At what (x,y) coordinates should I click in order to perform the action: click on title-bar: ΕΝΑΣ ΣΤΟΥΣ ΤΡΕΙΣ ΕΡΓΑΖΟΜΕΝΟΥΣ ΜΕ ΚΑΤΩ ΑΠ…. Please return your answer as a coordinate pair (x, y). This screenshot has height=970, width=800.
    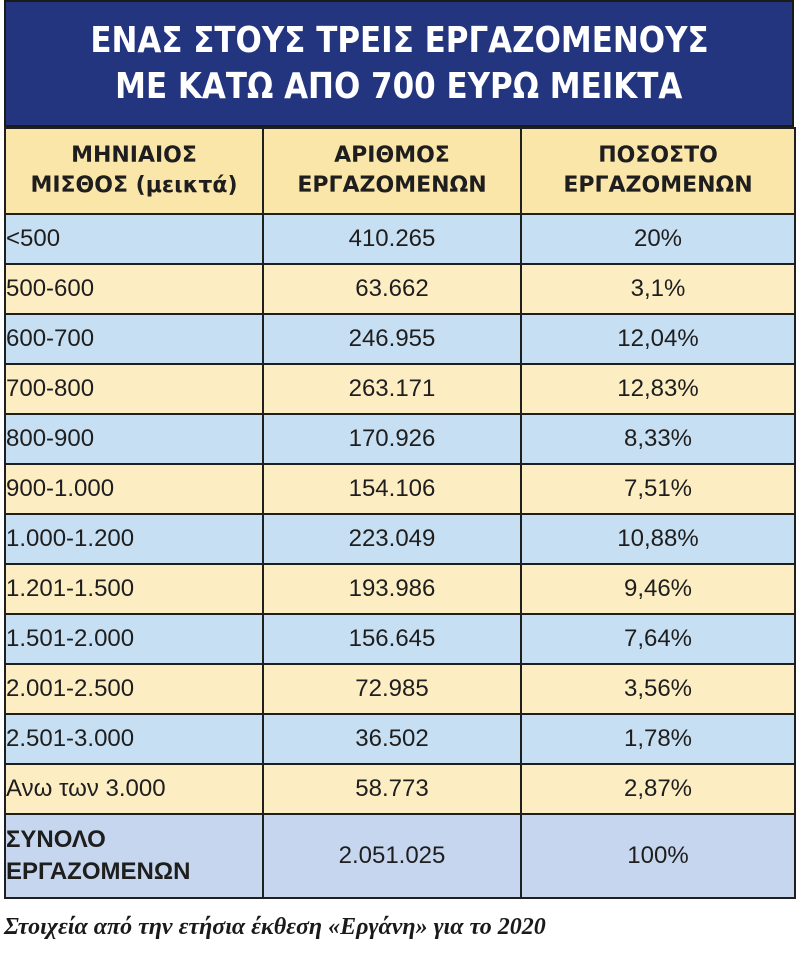
    Looking at the image, I should click on (399, 63).